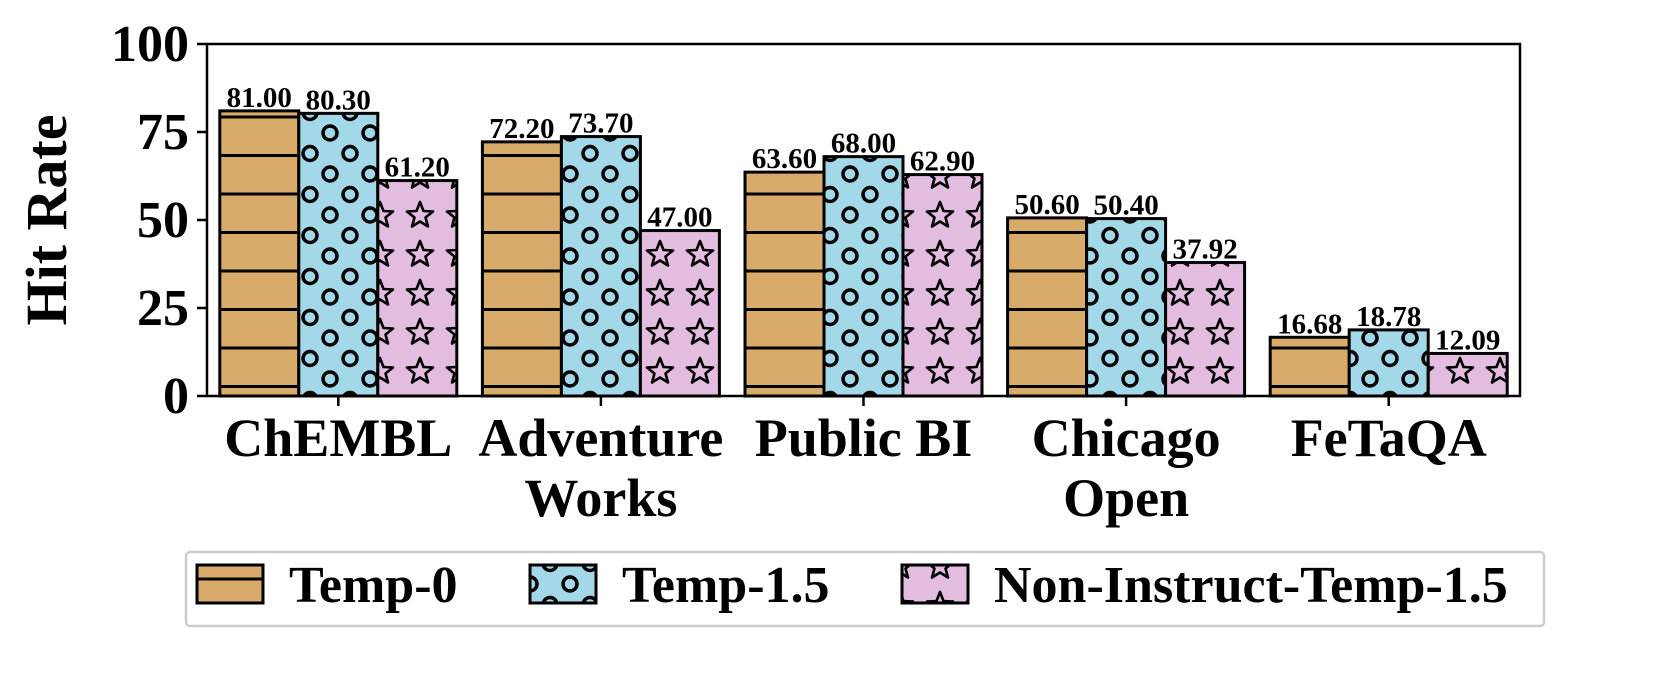 This screenshot has height=689, width=1661. Describe the element at coordinates (1046, 205) in the screenshot. I see `value-label: 50.60` at that location.